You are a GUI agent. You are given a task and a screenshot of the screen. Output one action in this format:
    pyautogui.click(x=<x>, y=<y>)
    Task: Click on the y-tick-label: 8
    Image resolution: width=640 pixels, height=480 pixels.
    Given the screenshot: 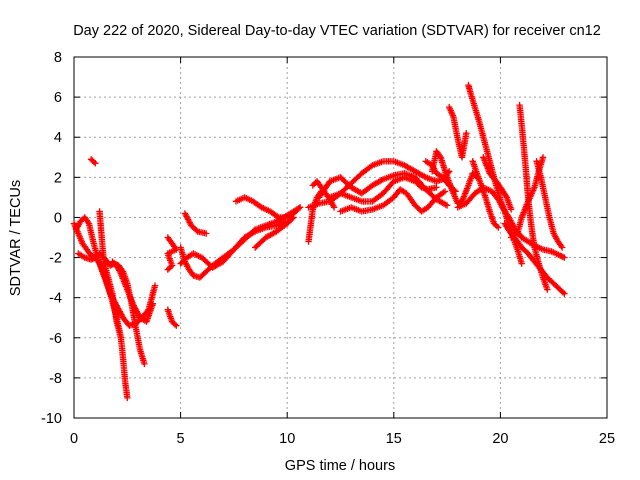 What is the action you would take?
    pyautogui.click(x=58, y=58)
    